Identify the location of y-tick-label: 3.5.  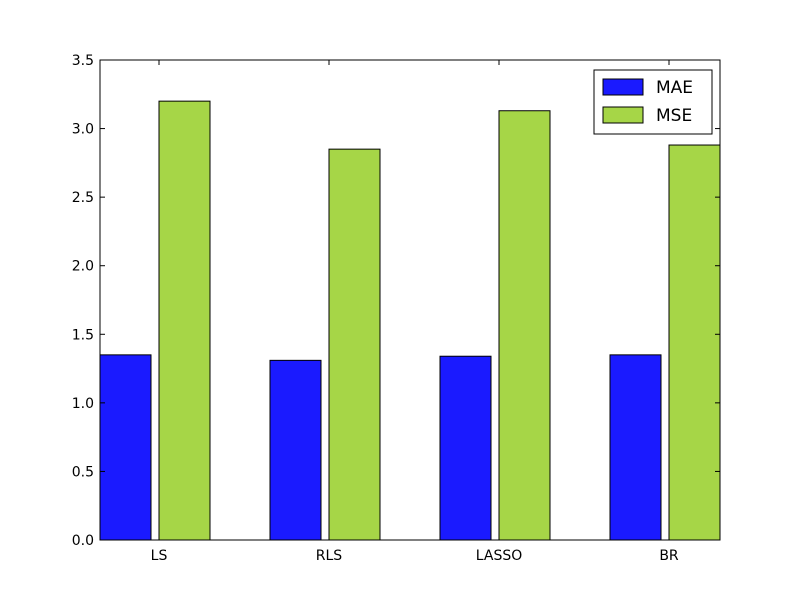
(83, 61).